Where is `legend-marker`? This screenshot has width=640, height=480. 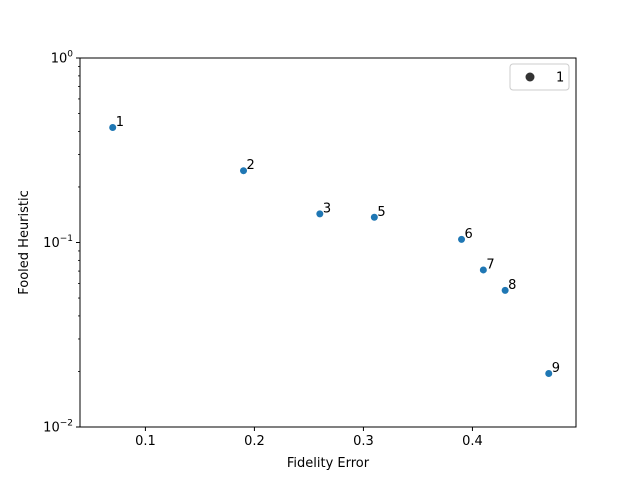
legend-marker is located at coordinates (530, 77).